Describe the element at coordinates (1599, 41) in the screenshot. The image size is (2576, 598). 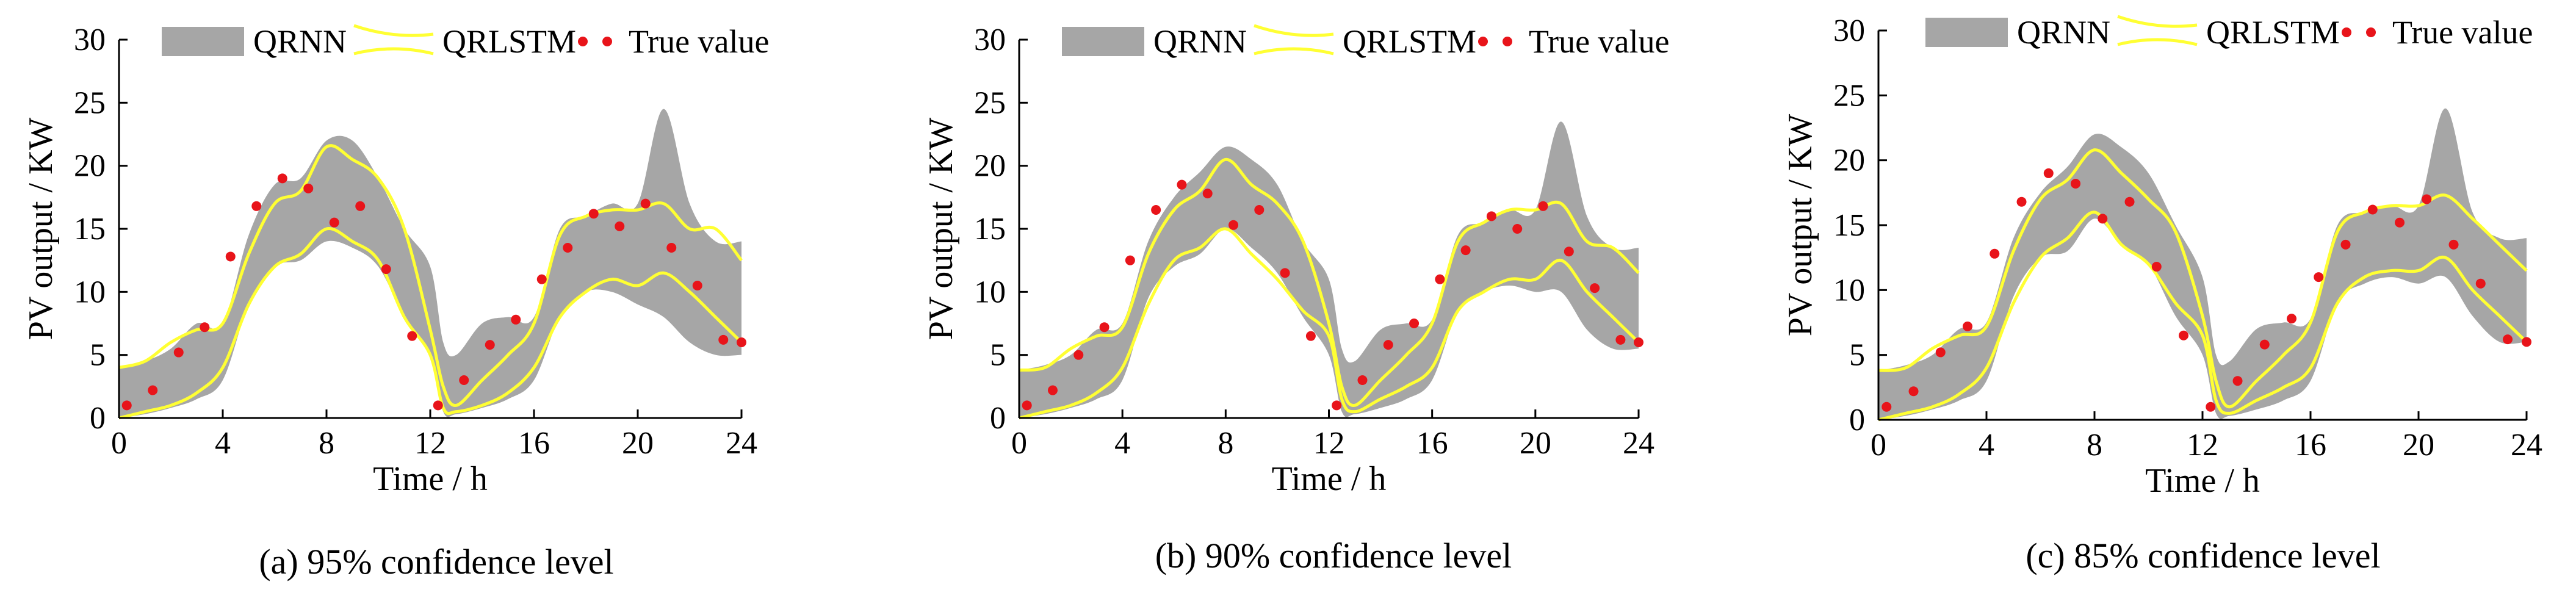
I see `legend-true-value-label: True value` at that location.